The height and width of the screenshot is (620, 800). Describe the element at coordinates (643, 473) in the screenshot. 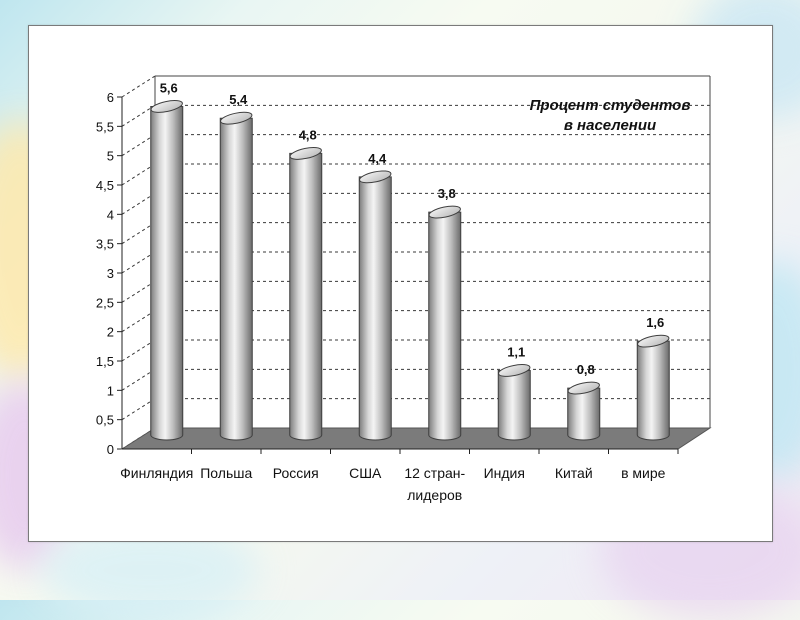

I see `x-tick-label: в мире` at that location.